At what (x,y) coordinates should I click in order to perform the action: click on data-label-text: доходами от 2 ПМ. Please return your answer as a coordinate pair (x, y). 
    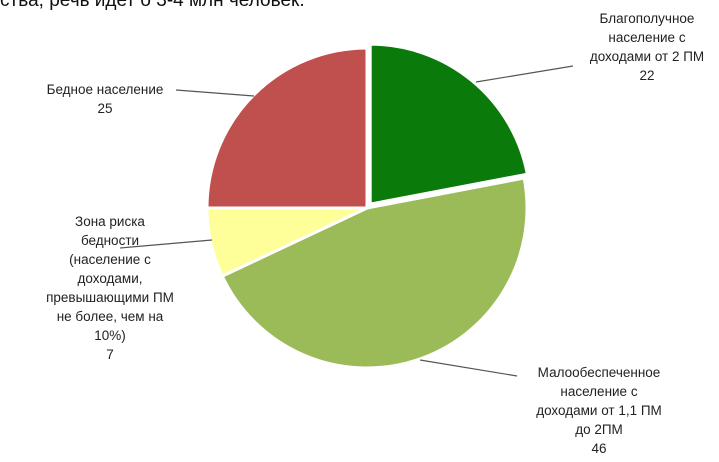
    Looking at the image, I should click on (647, 56).